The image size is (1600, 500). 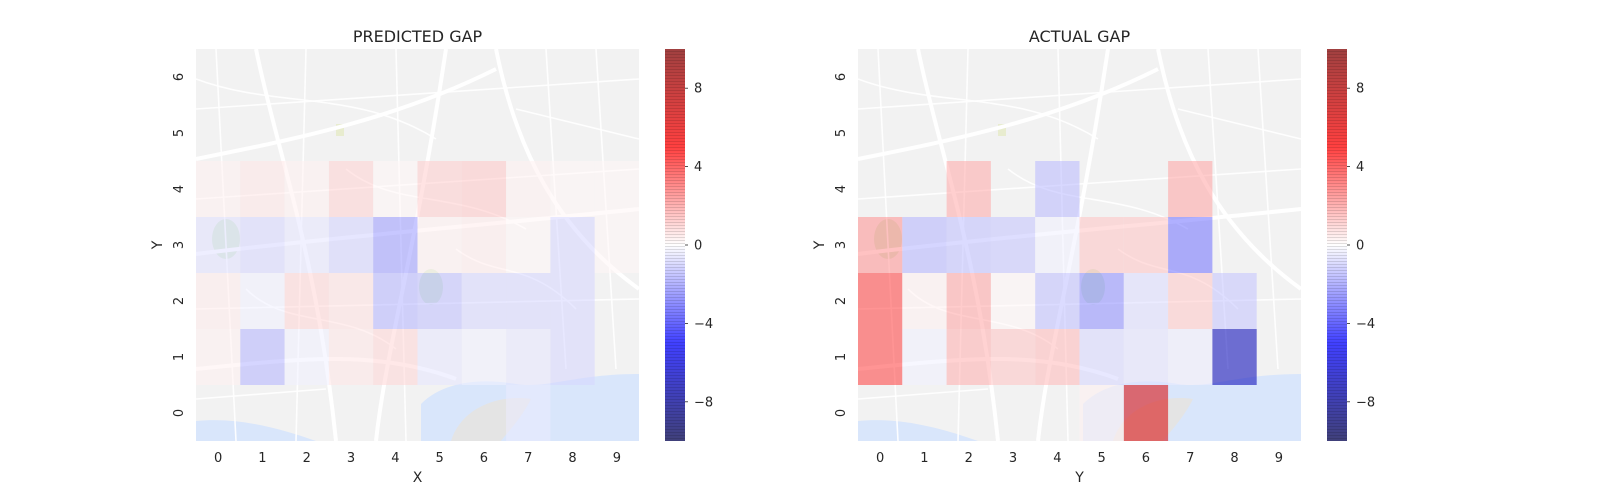 What do you see at coordinates (841, 357) in the screenshot?
I see `actual-y-tick-1: 1` at bounding box center [841, 357].